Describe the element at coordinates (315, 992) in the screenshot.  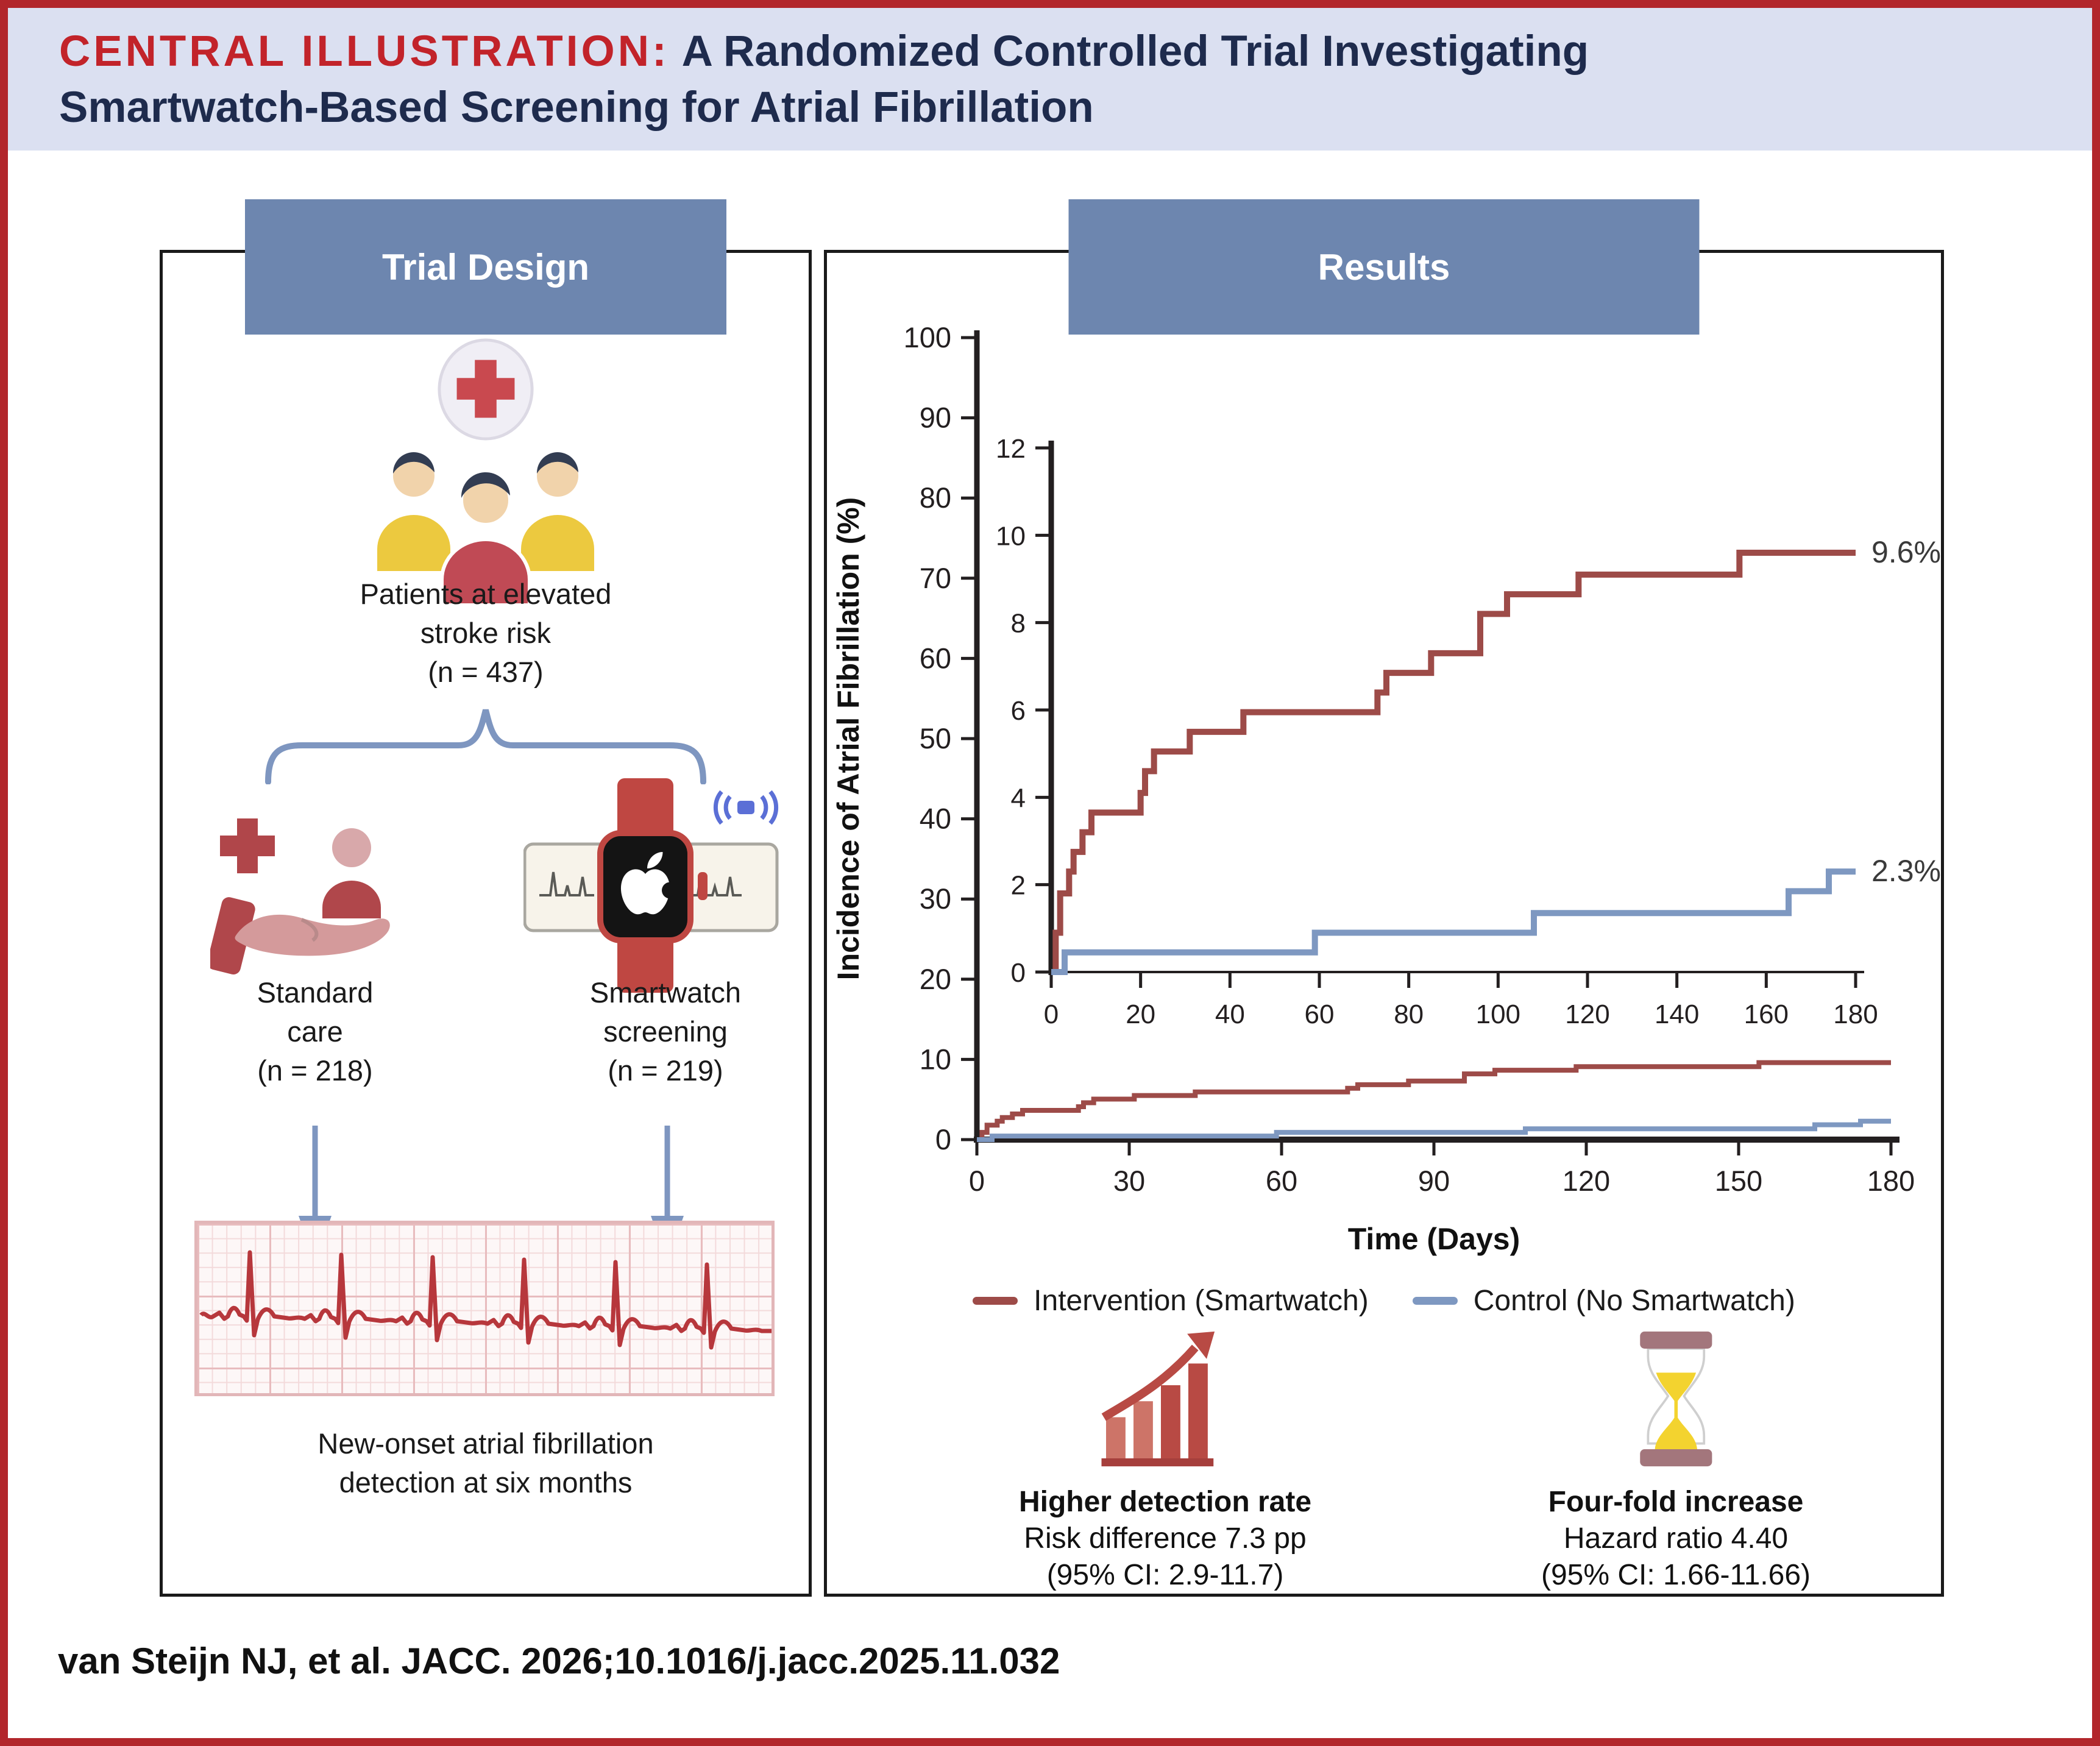
I see `standard-care-line-1: Standard` at that location.